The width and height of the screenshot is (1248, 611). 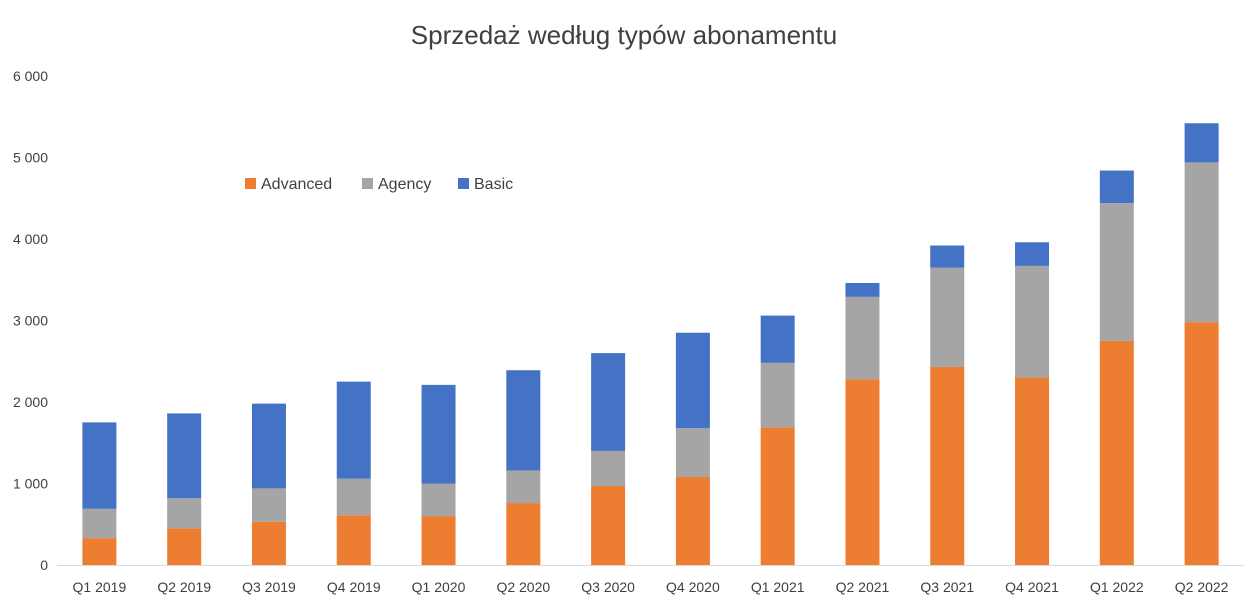 I want to click on legend-label: Basic, so click(x=493, y=184).